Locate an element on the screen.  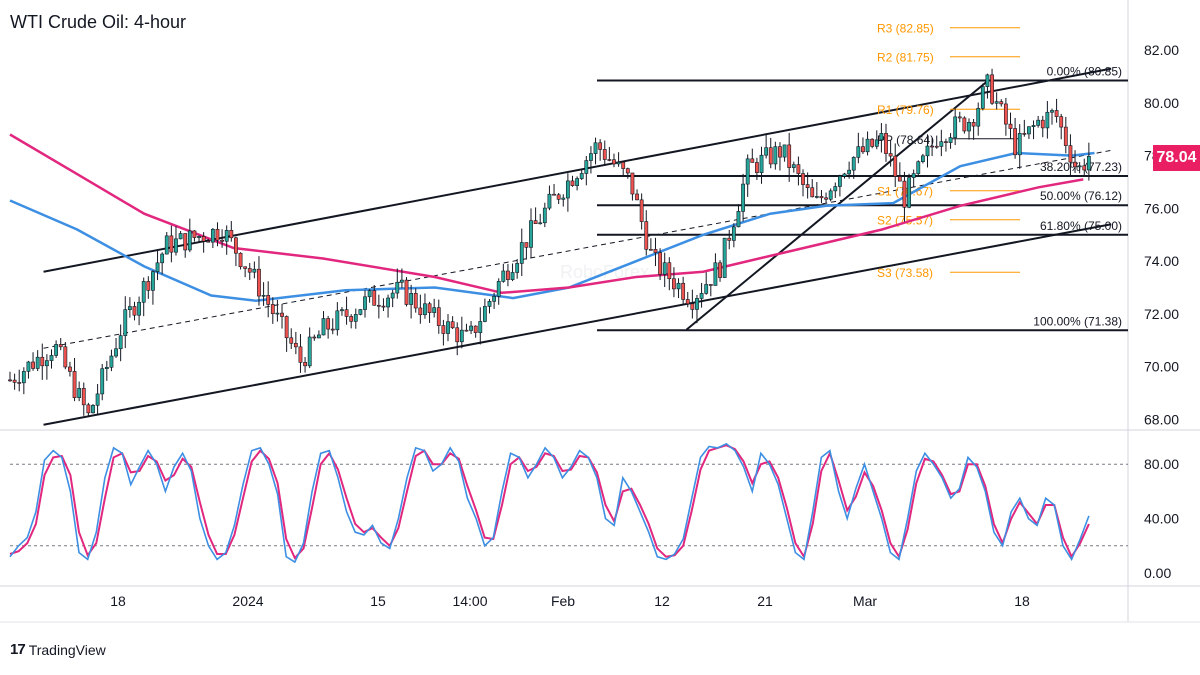
tradingview-brand: 17 TradingView is located at coordinates (58, 649).